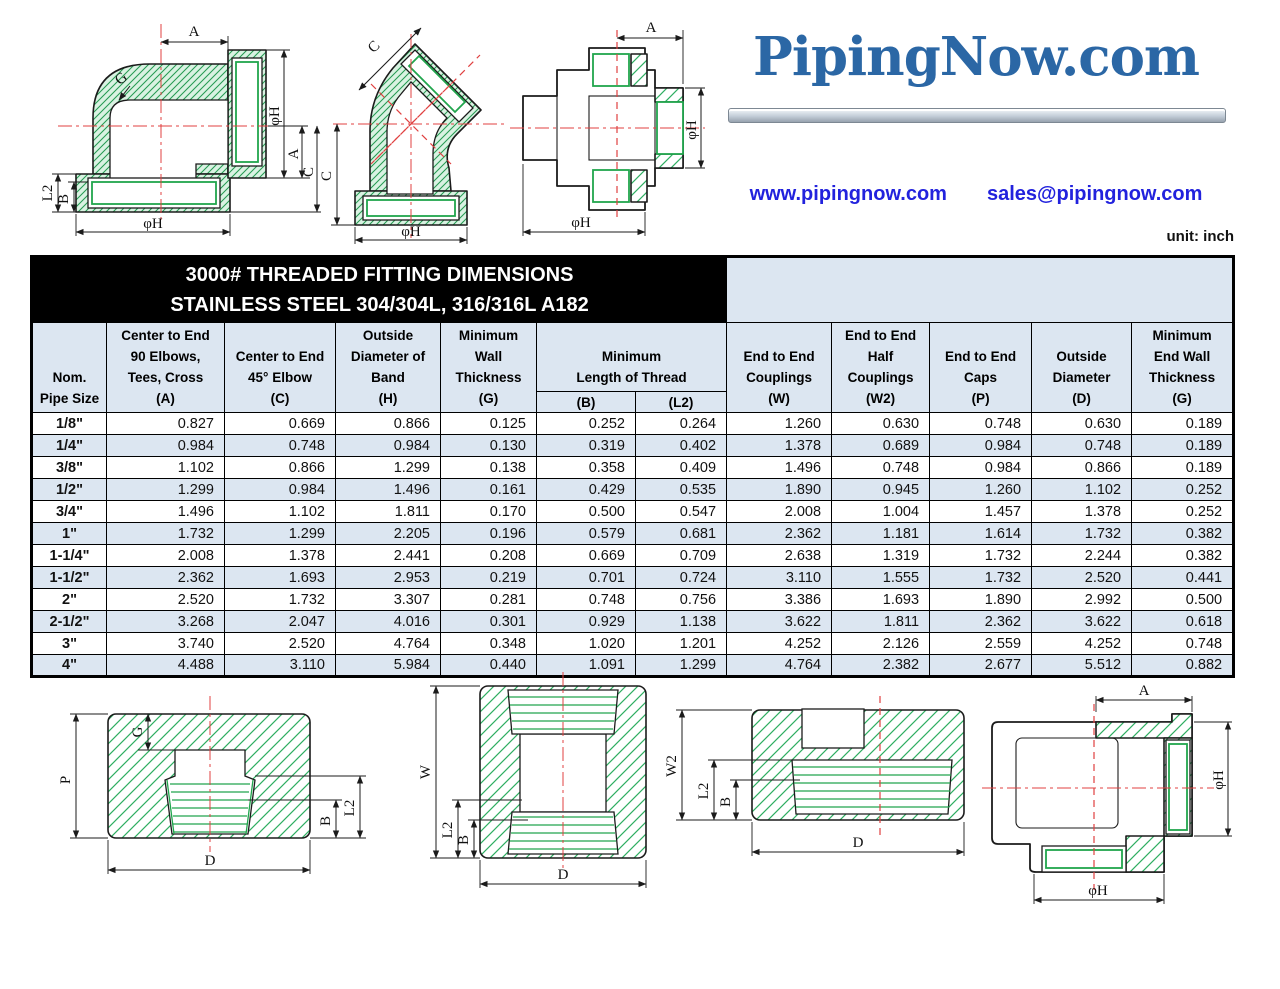 The image size is (1280, 989). I want to click on pipe-size-cell: 3", so click(69, 643).